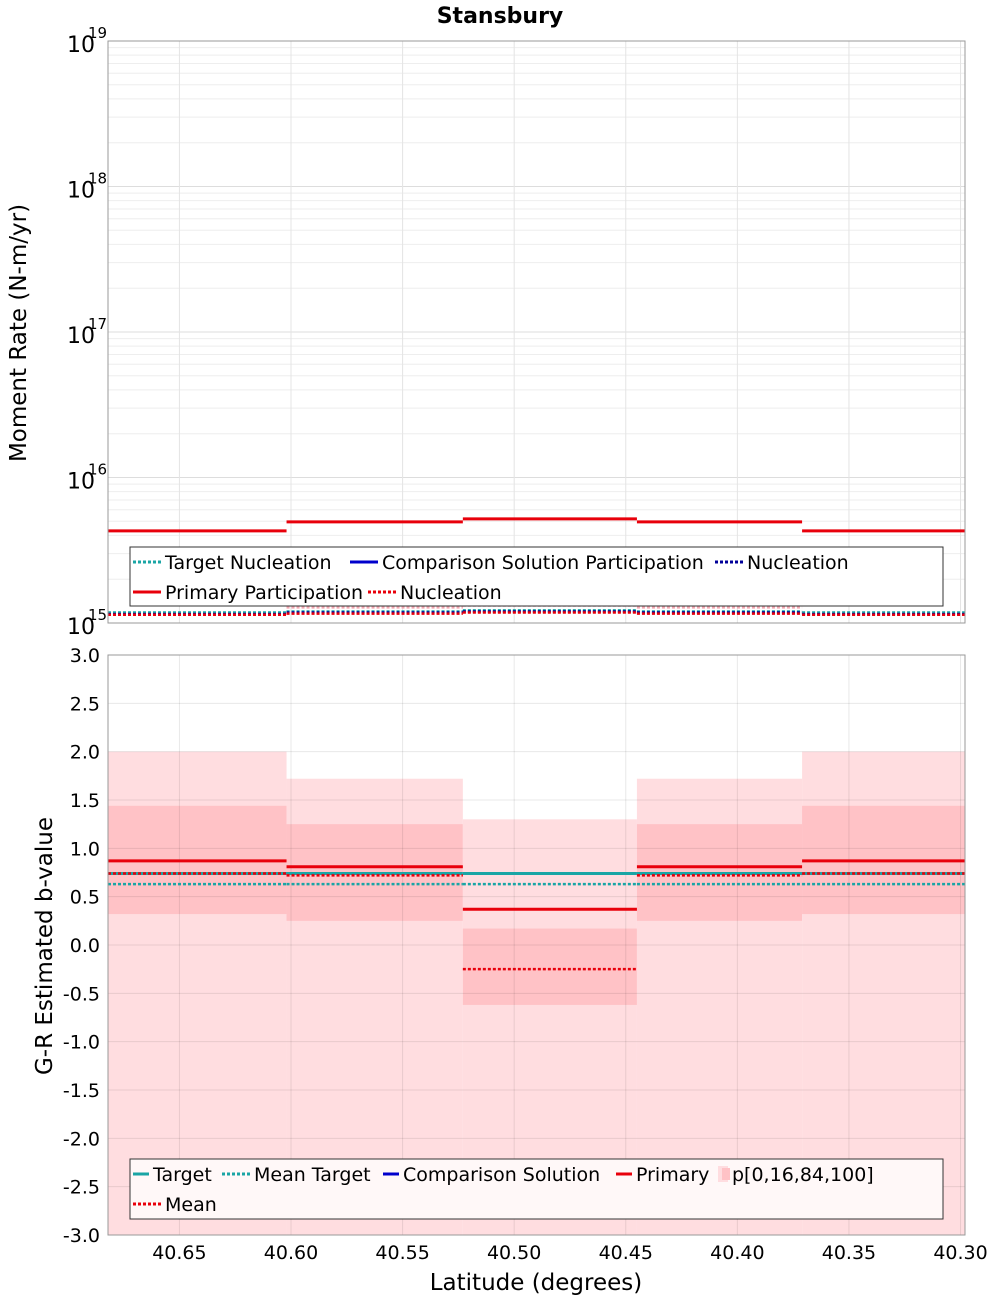  I want to click on bottom-y-tick-label: 2.5, so click(85, 704).